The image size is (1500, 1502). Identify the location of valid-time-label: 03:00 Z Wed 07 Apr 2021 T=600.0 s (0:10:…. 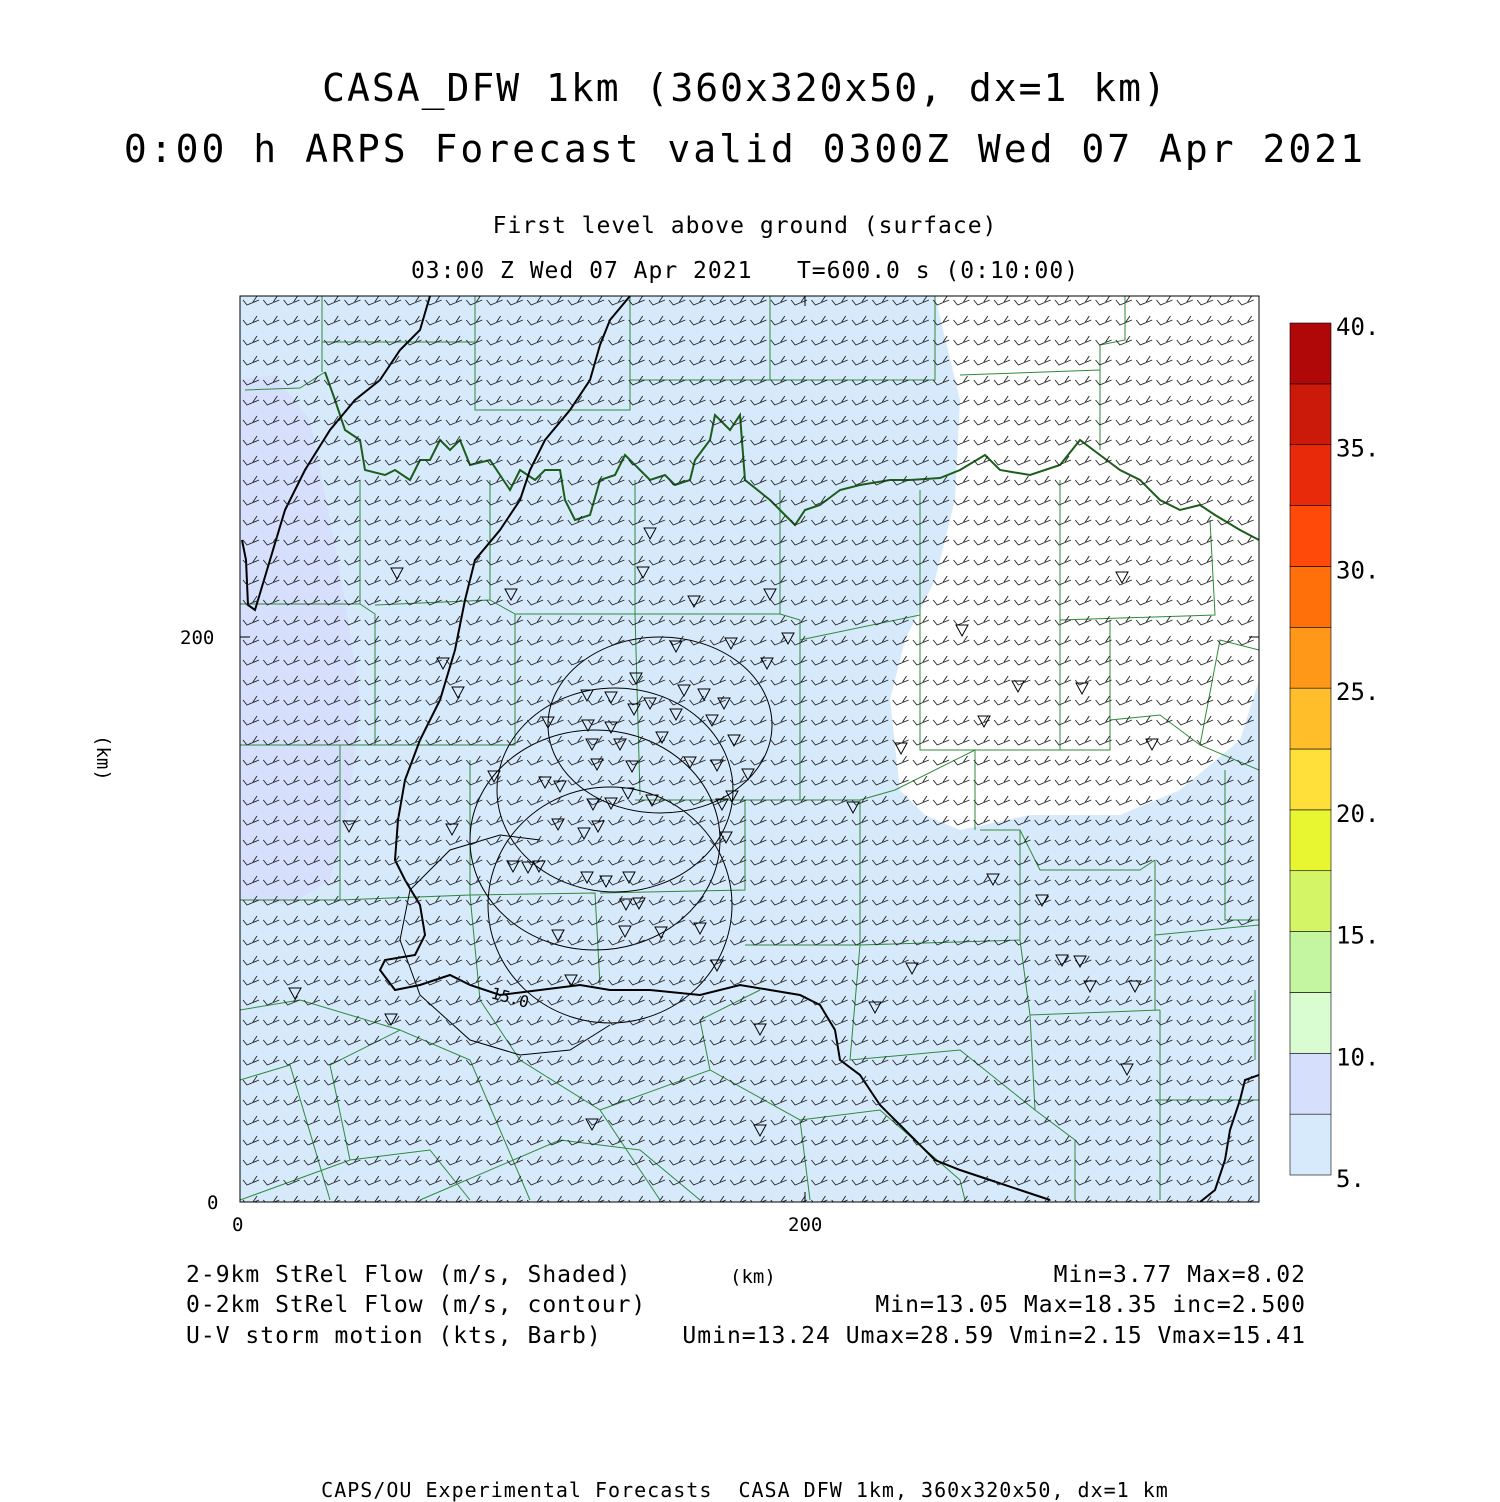
(745, 271).